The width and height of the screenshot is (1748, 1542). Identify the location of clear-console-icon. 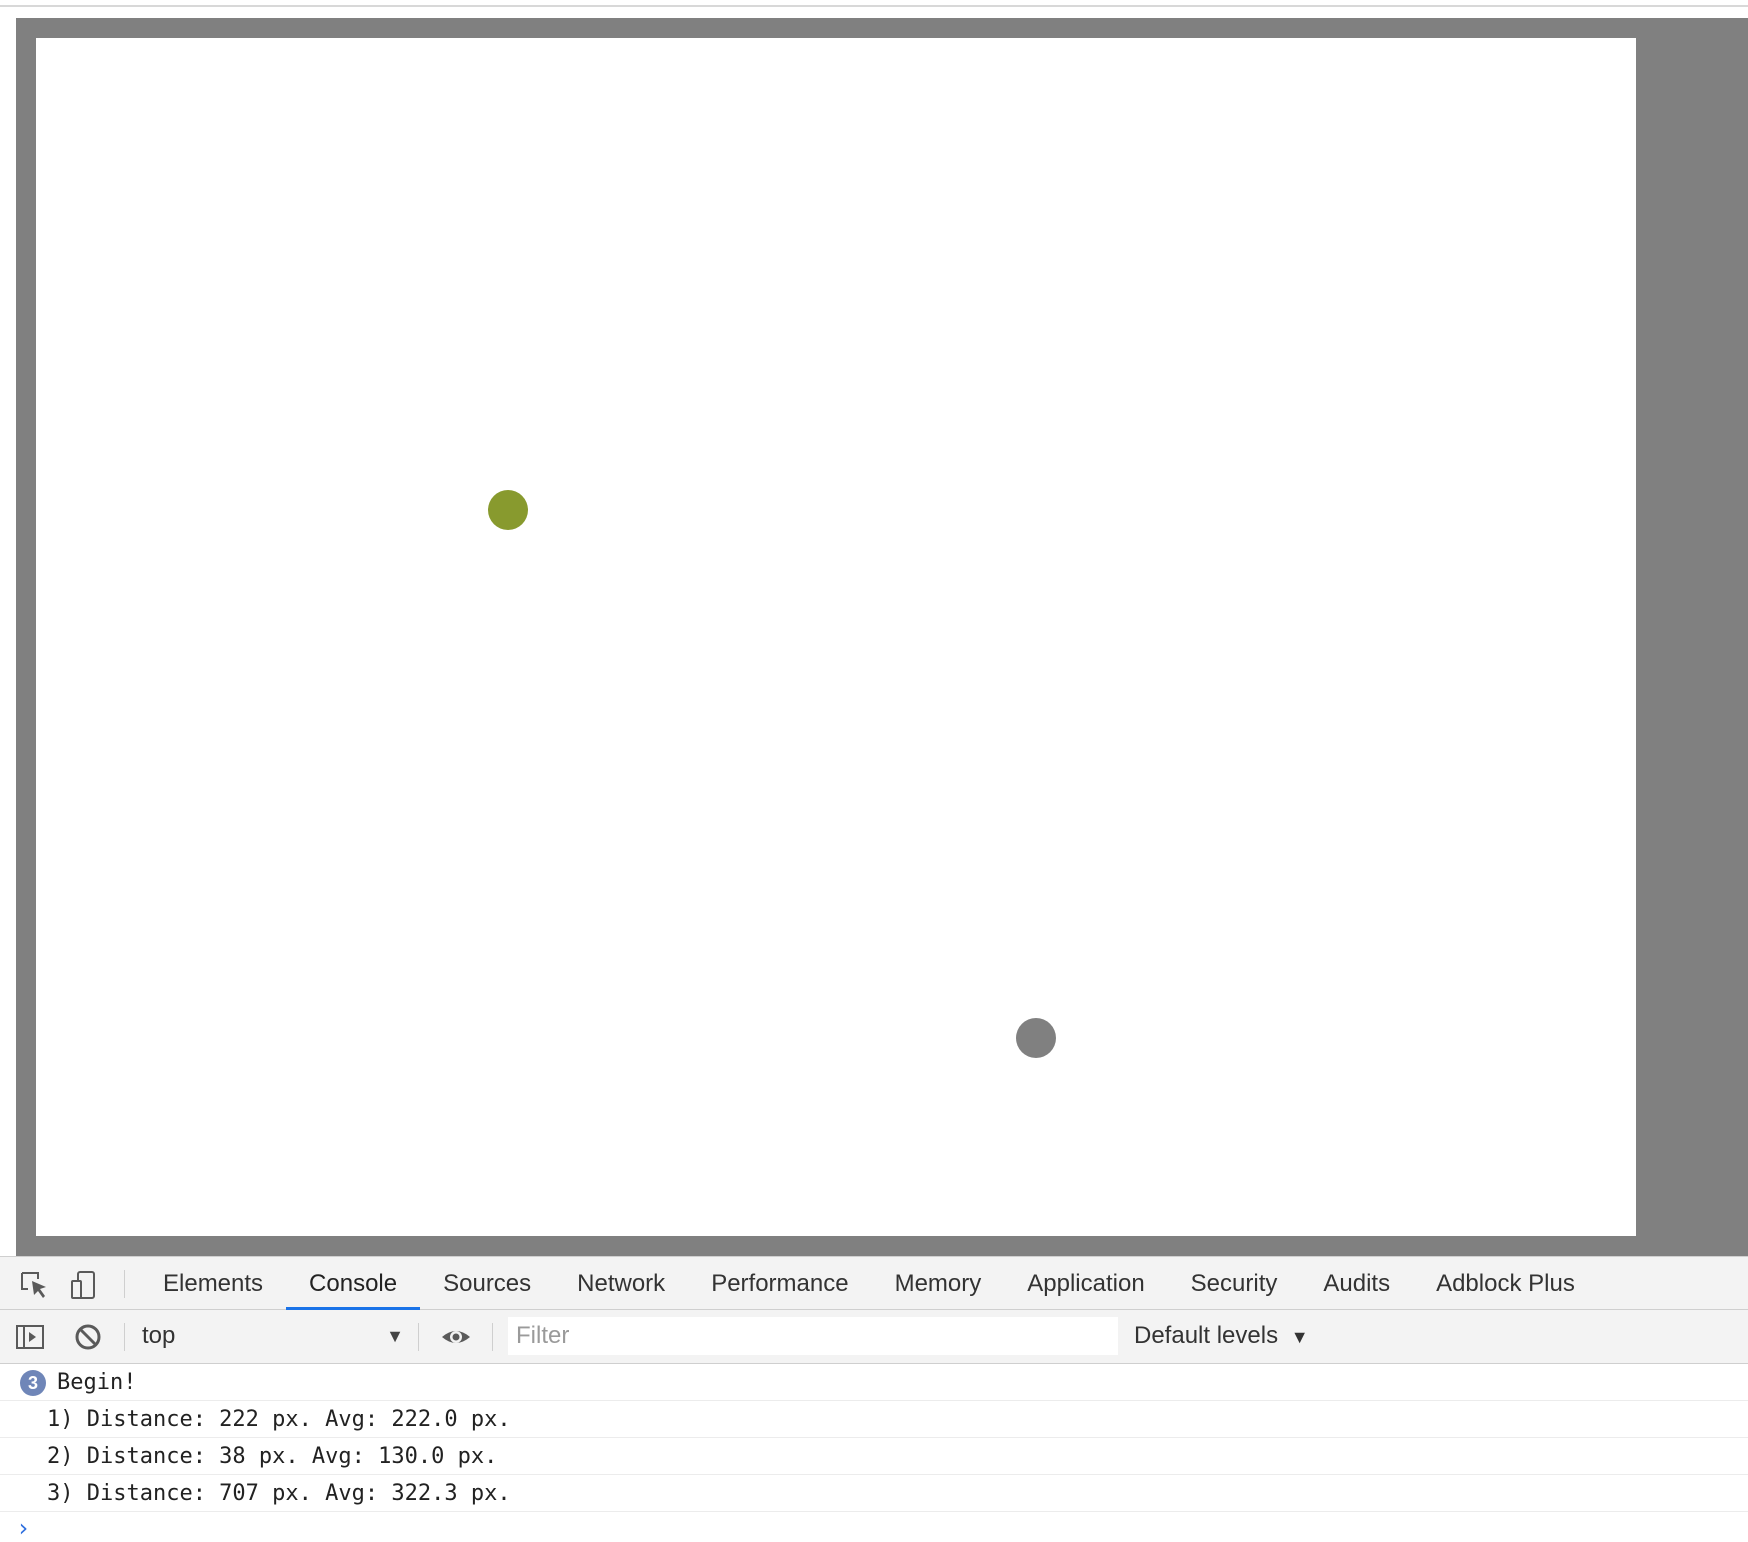
(88, 1337).